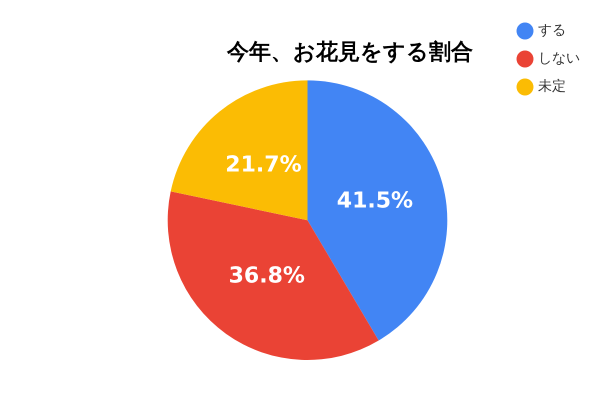  Describe the element at coordinates (263, 165) in the screenshot. I see `data-label: 21.7%` at that location.